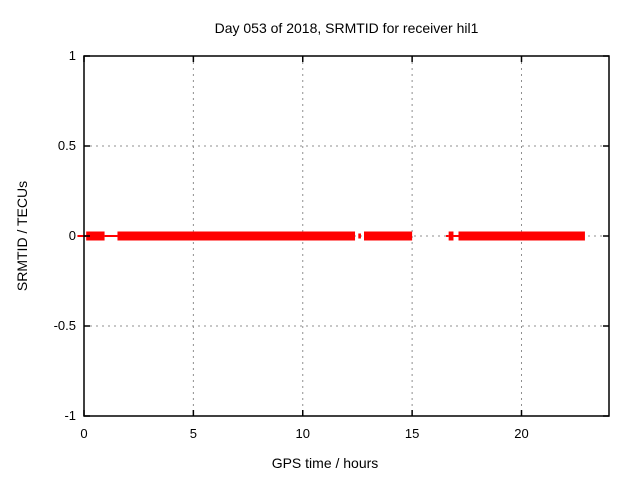  I want to click on y-tick-label: 1, so click(72, 55).